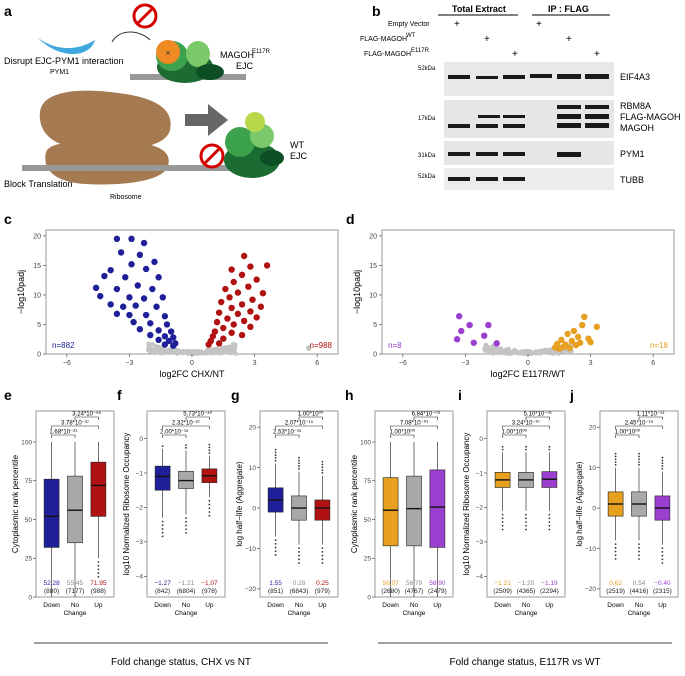  What do you see at coordinates (245, 66) in the screenshot?
I see `magoh-ejc-label-2: EJC` at bounding box center [245, 66].